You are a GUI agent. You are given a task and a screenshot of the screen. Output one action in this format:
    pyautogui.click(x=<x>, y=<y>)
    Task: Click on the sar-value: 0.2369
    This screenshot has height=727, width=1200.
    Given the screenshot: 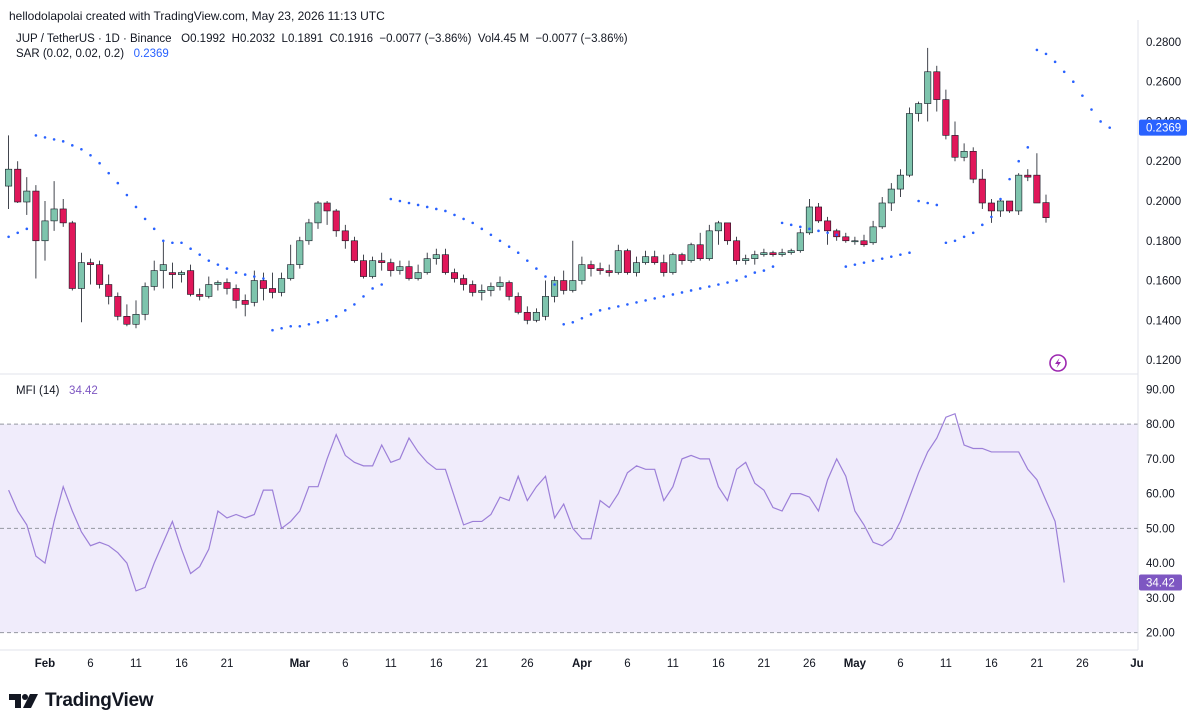 What is the action you would take?
    pyautogui.click(x=151, y=54)
    